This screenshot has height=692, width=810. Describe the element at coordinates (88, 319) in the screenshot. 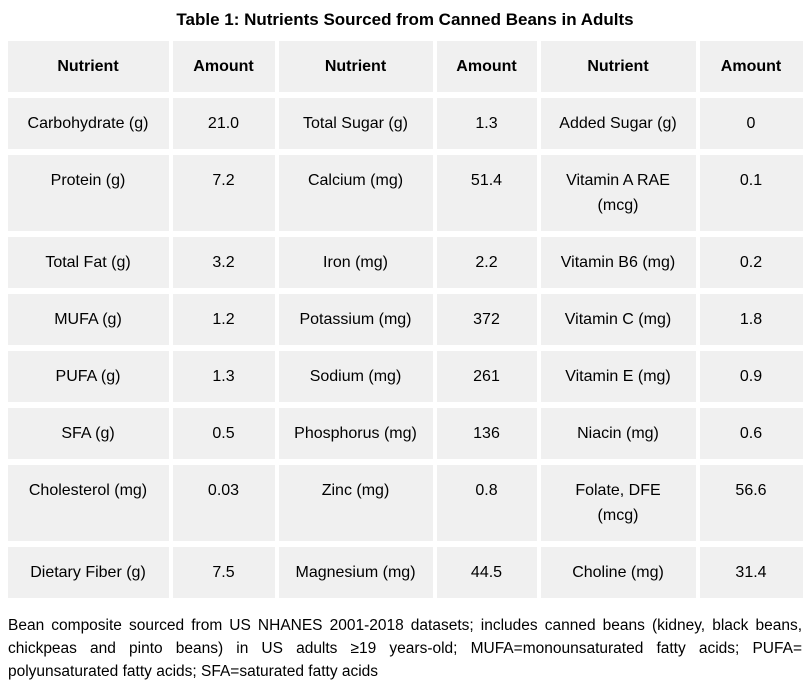

I see `nutrient-cell: MUFA (g)` at that location.